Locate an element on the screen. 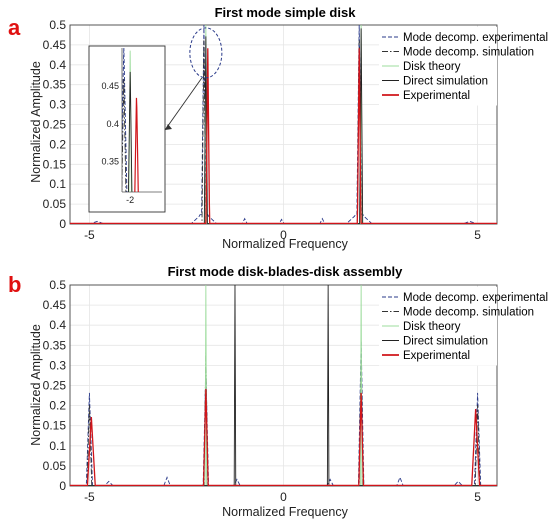 This screenshot has width=550, height=526. inset-x-tick-label: -2 is located at coordinates (130, 200).